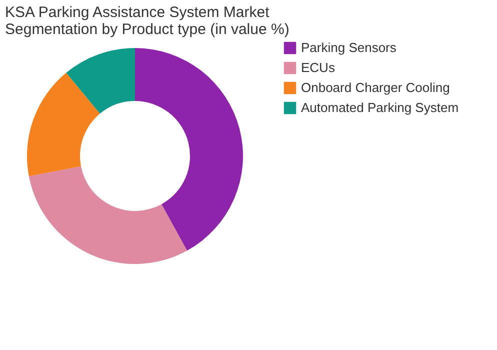  What do you see at coordinates (380, 107) in the screenshot?
I see `legend-label: Automated Parking System` at bounding box center [380, 107].